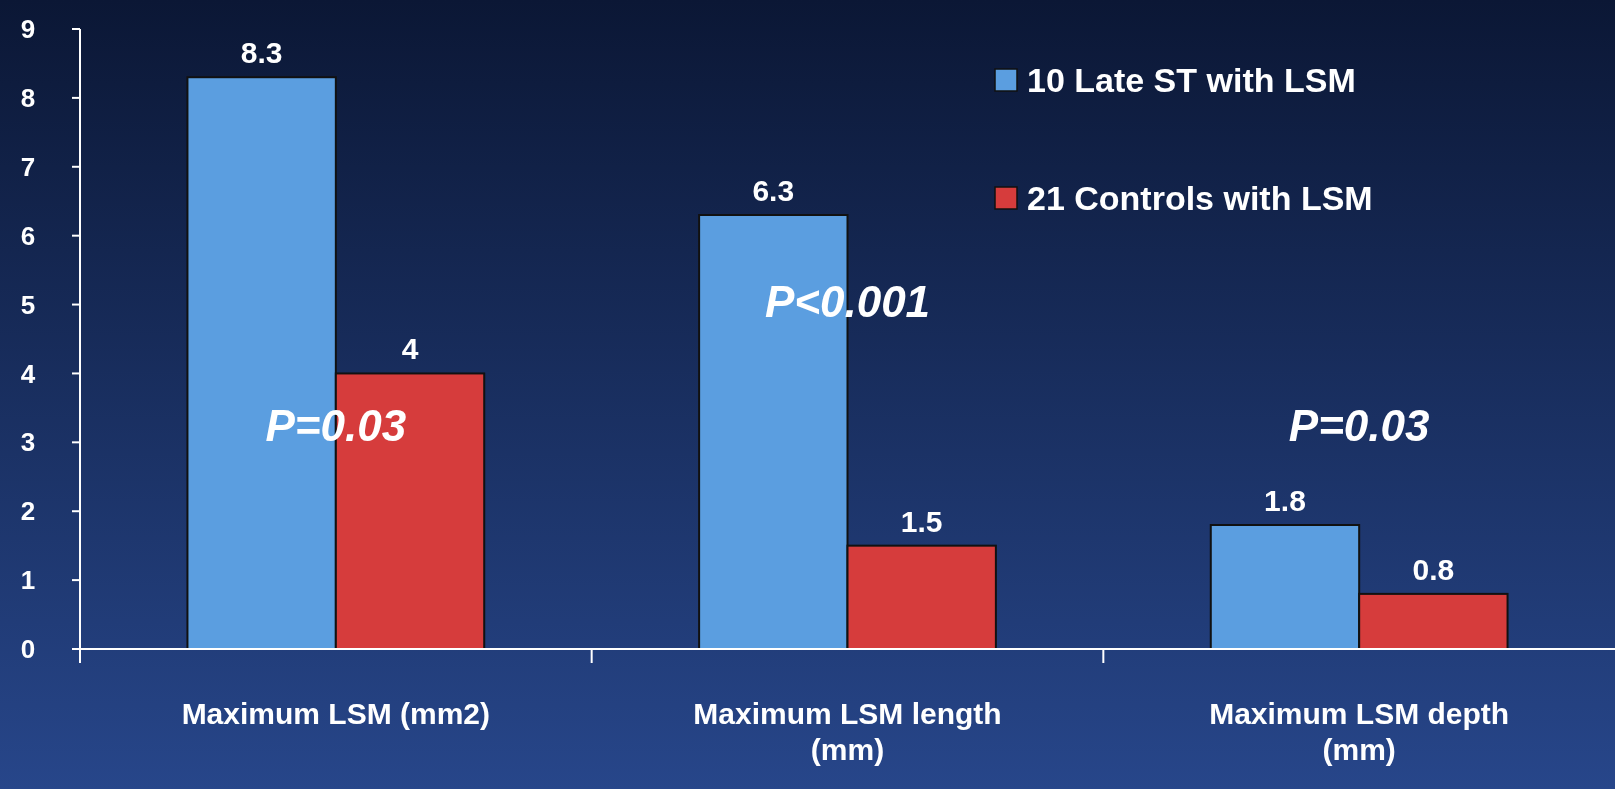  I want to click on data-label: 1.5, so click(921, 521).